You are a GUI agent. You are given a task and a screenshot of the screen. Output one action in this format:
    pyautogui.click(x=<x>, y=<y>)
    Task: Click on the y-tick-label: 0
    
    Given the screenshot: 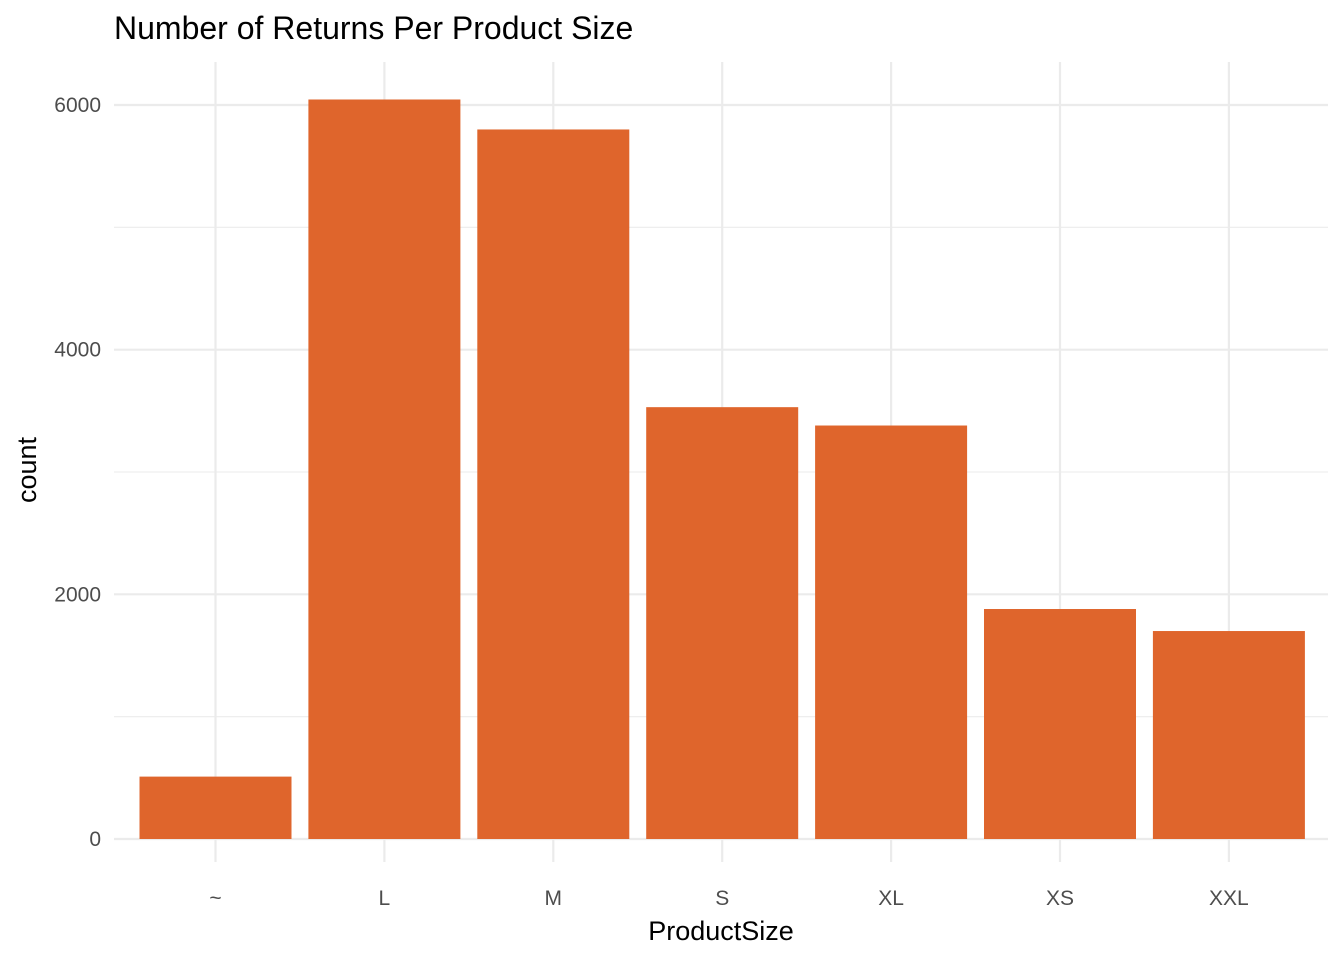 What is the action you would take?
    pyautogui.click(x=95, y=839)
    